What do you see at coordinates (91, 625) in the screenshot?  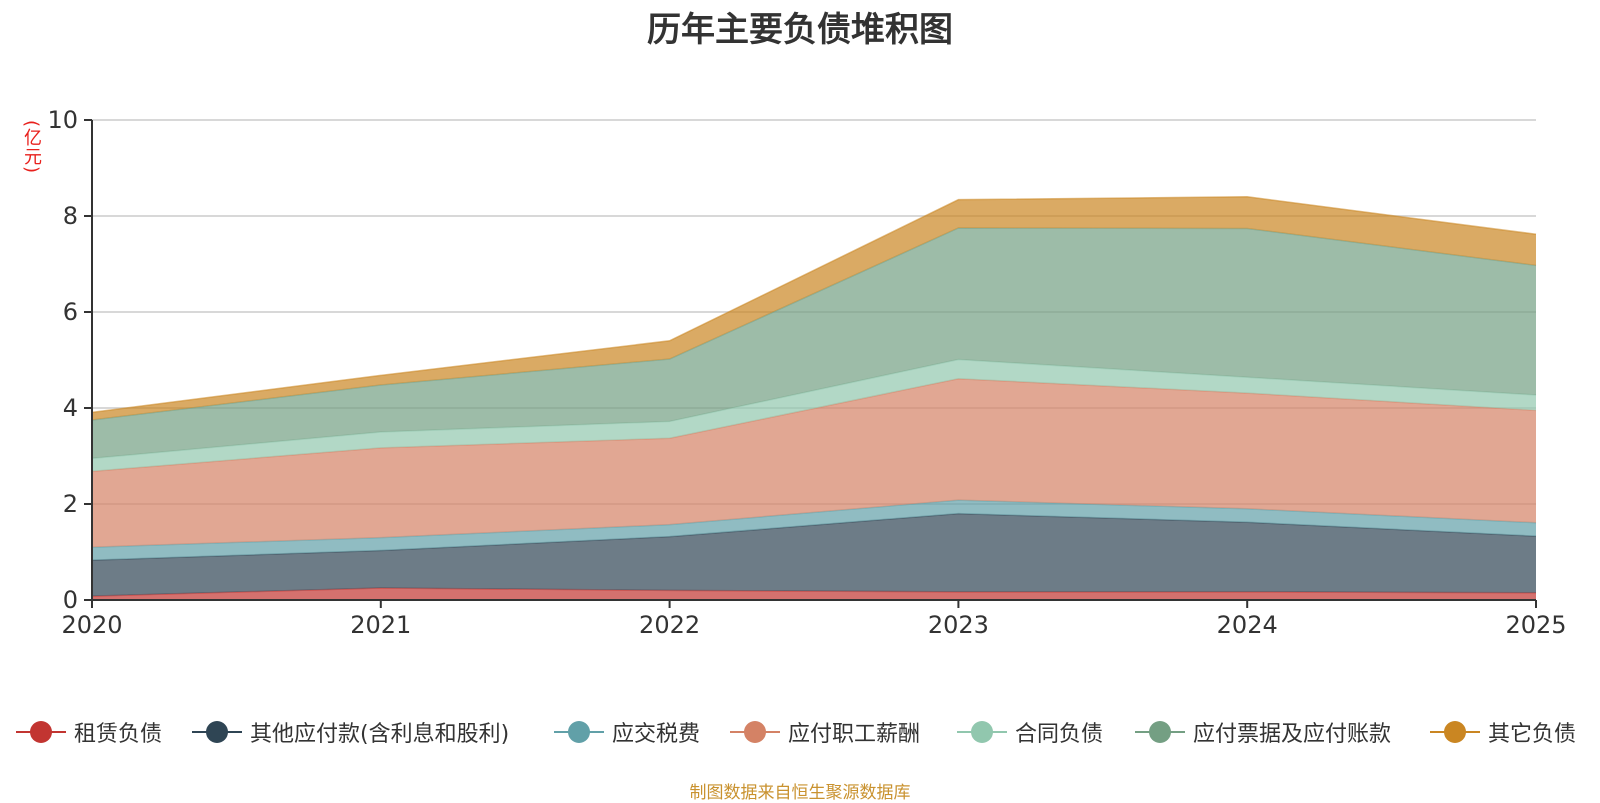 I see `x-tick-label: 2020` at bounding box center [91, 625].